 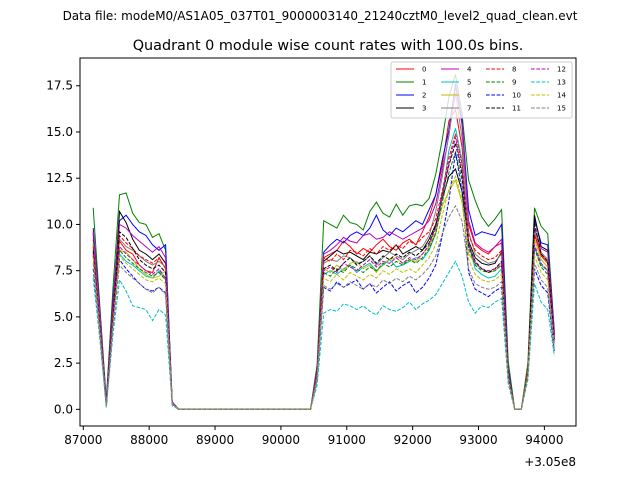 I want to click on legend-label-9: 9, so click(x=514, y=83).